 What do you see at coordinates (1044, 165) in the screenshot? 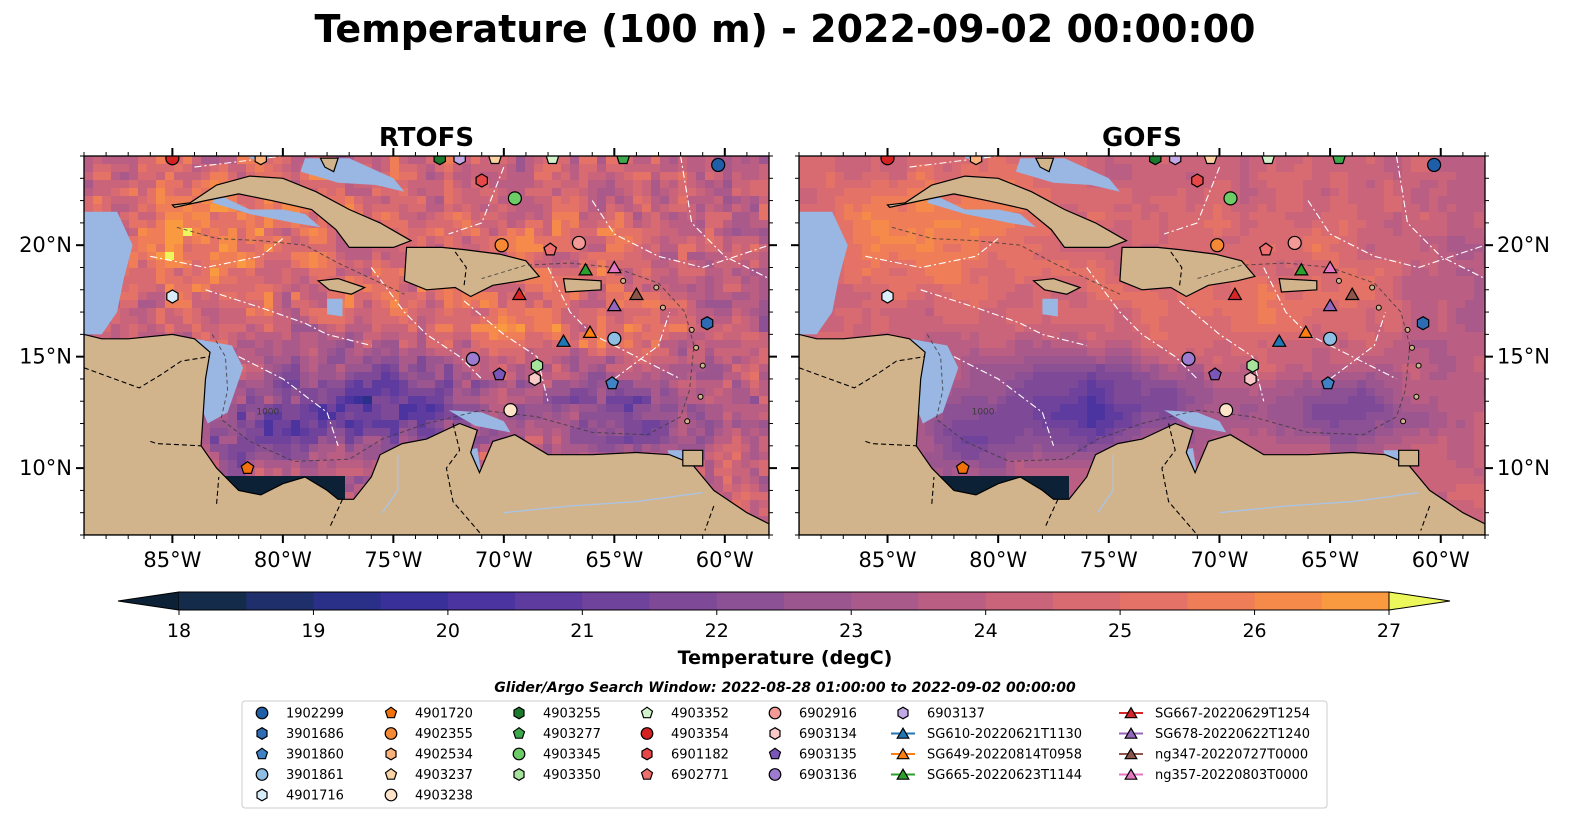
I see `land-bahamas1` at bounding box center [1044, 165].